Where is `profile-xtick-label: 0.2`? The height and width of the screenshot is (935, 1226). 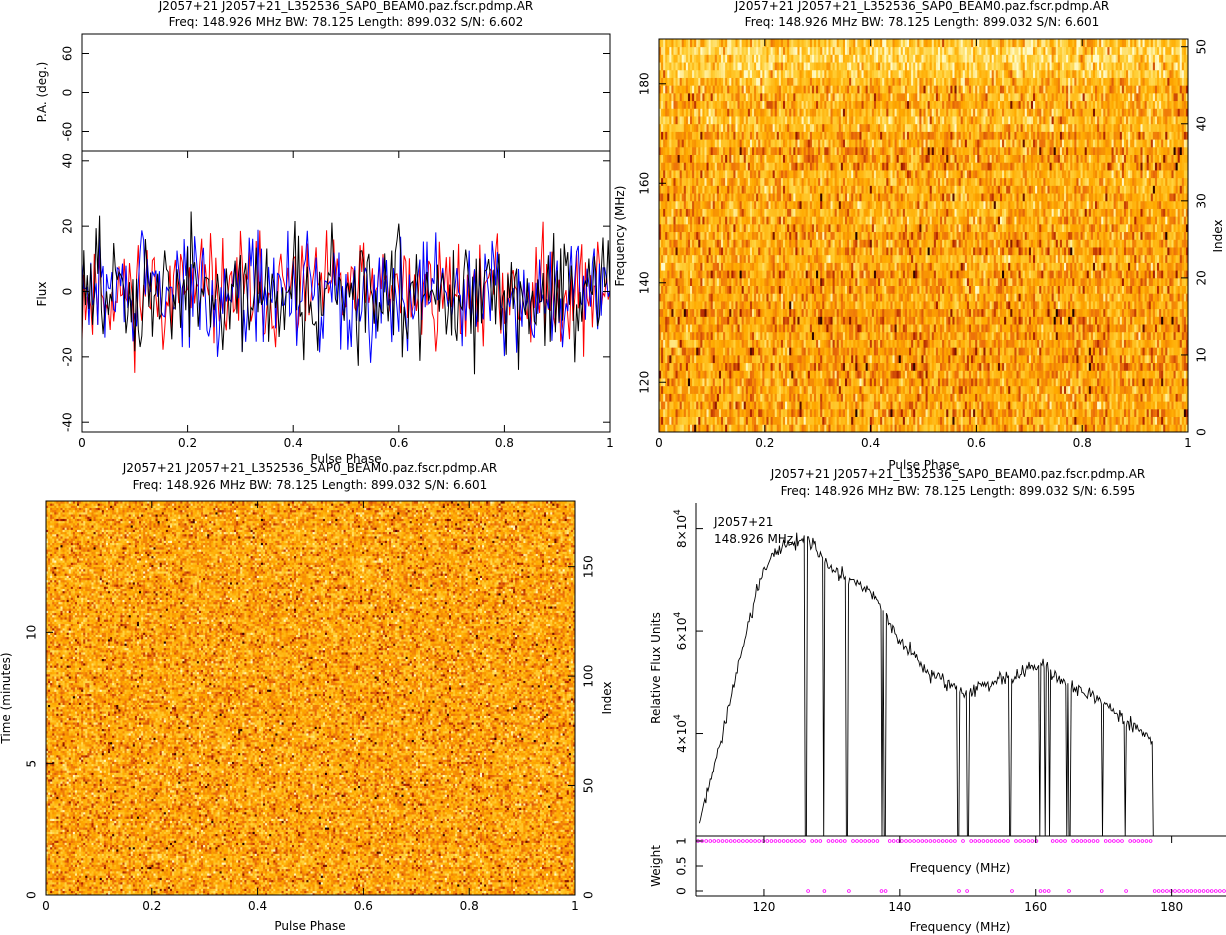 profile-xtick-label: 0.2 is located at coordinates (187, 443).